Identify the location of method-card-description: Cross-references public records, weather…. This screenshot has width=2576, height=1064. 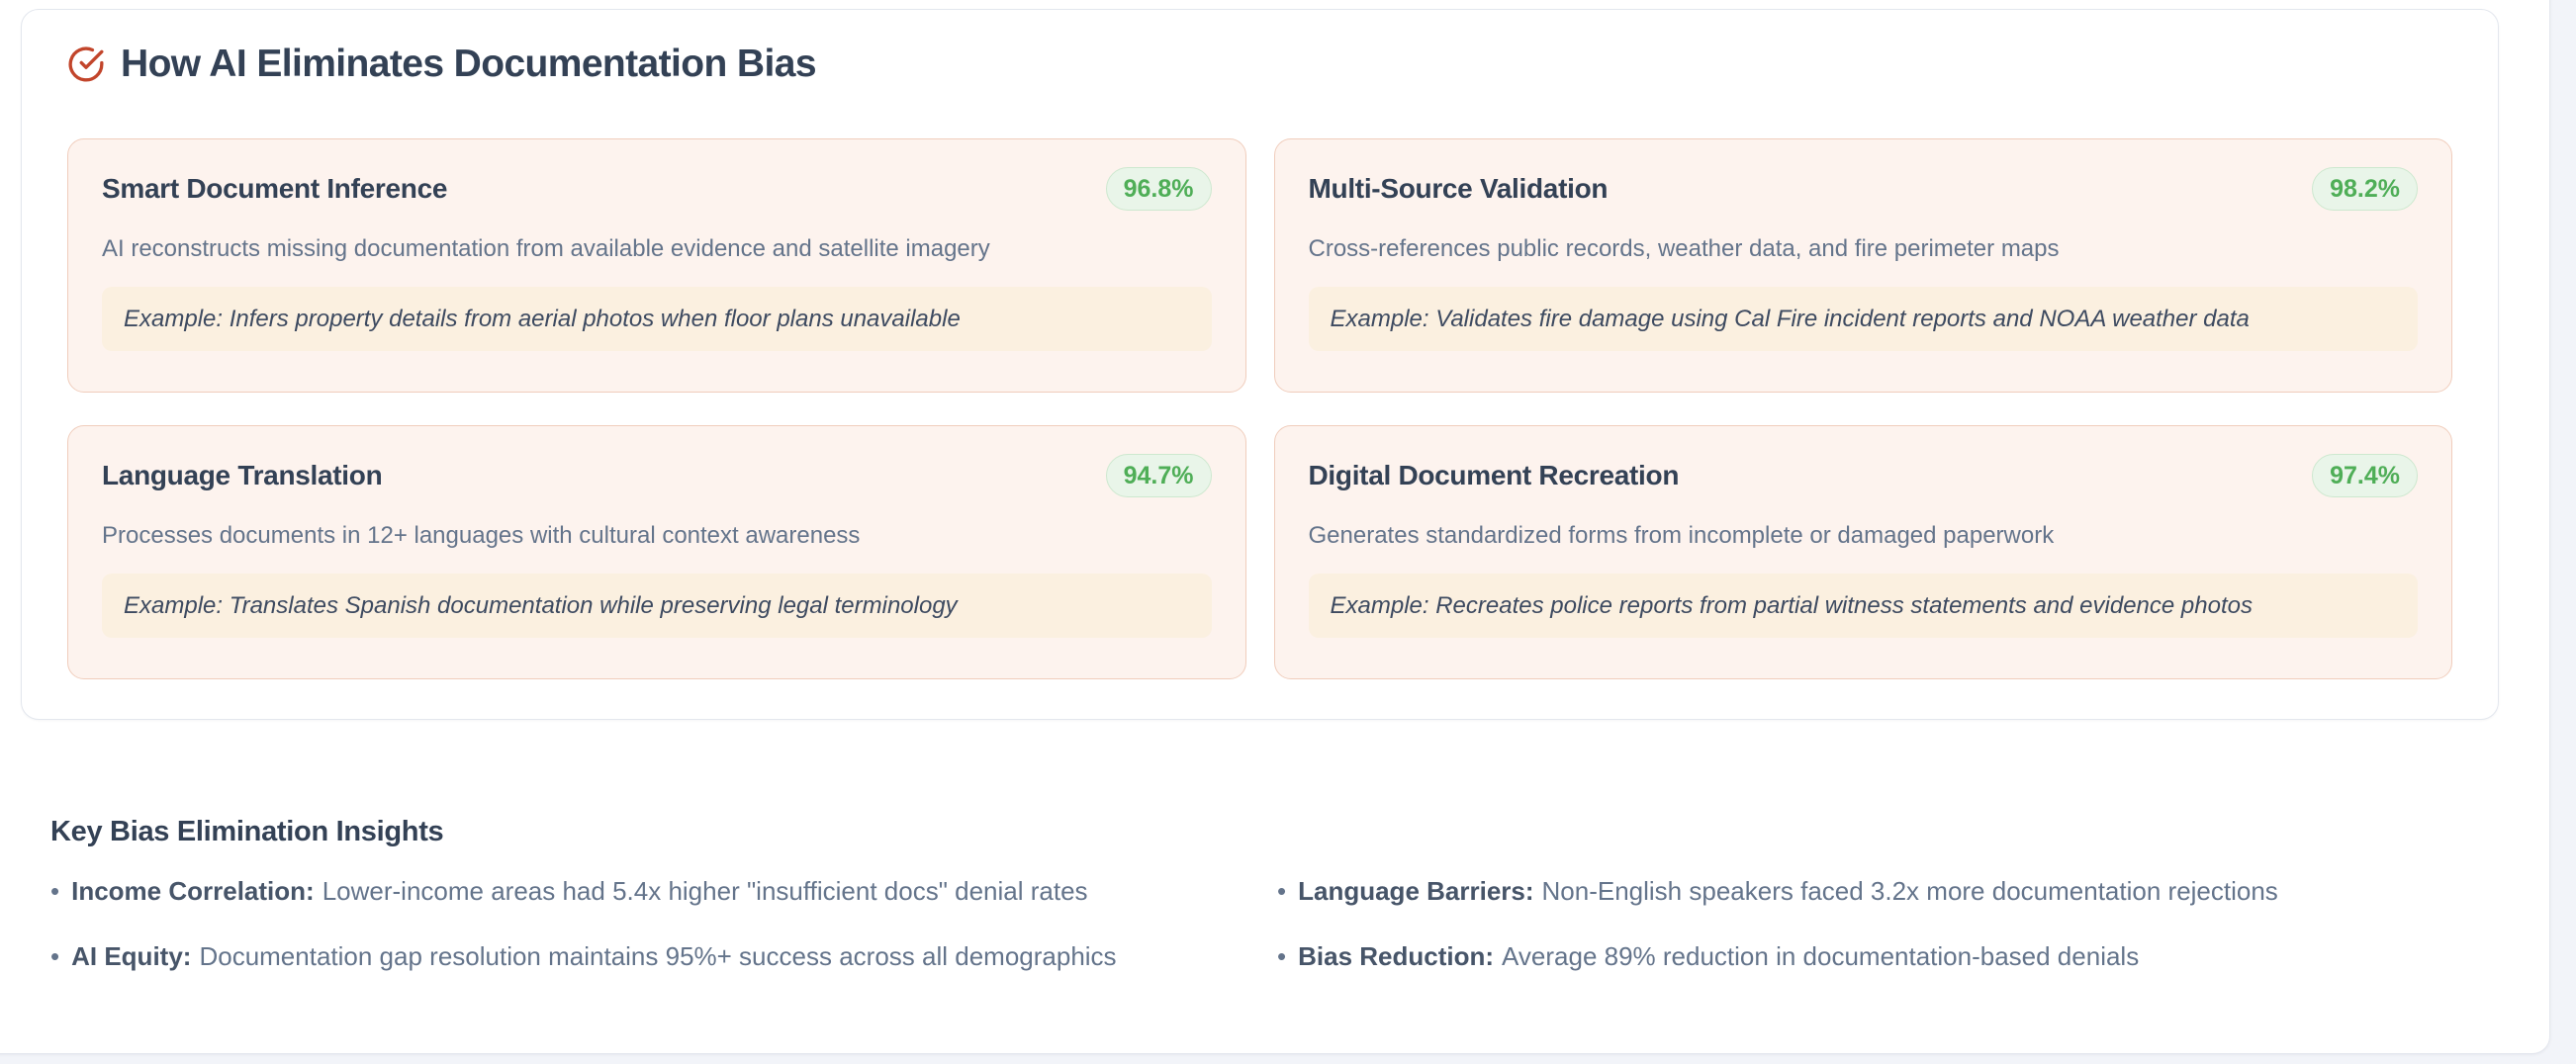
(1684, 248).